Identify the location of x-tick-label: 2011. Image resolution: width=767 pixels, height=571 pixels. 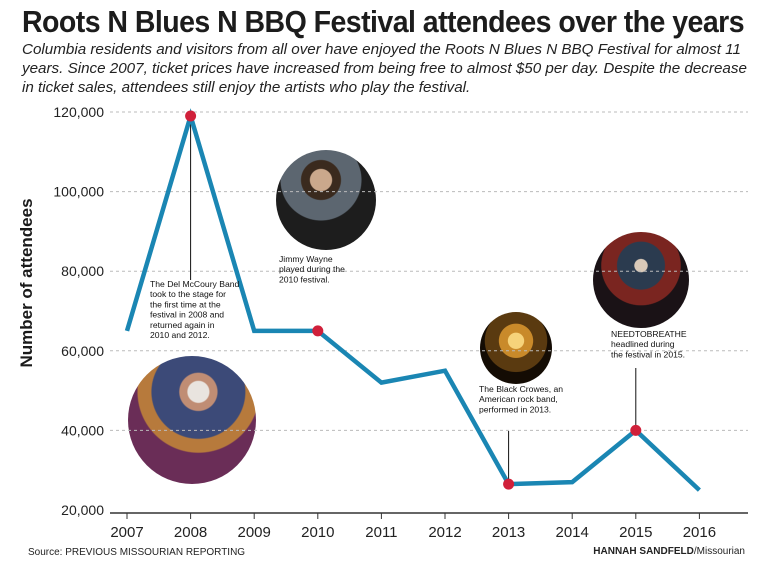
(381, 532).